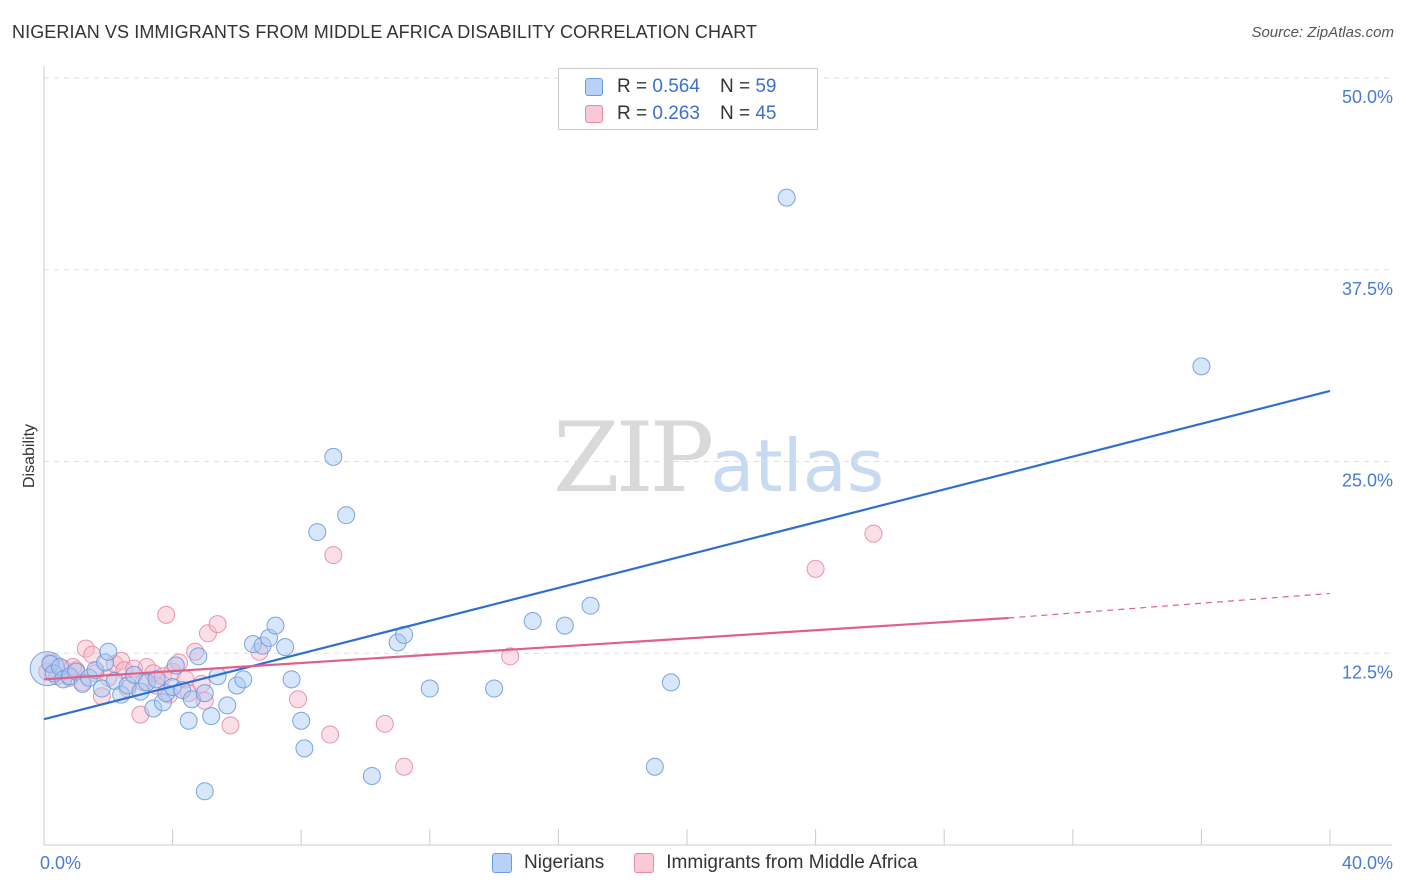 The width and height of the screenshot is (1406, 892). Describe the element at coordinates (564, 862) in the screenshot. I see `bottom-legend-label: Nigerians` at that location.